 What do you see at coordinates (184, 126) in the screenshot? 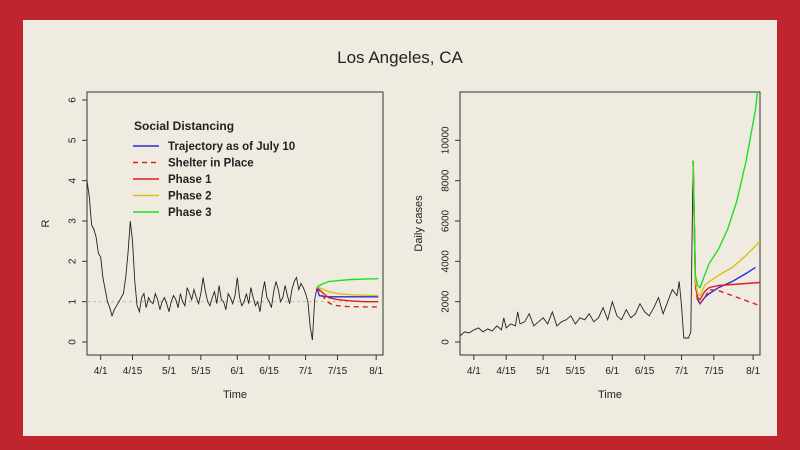
I see `chart1-legend-title: Social Distancing` at bounding box center [184, 126].